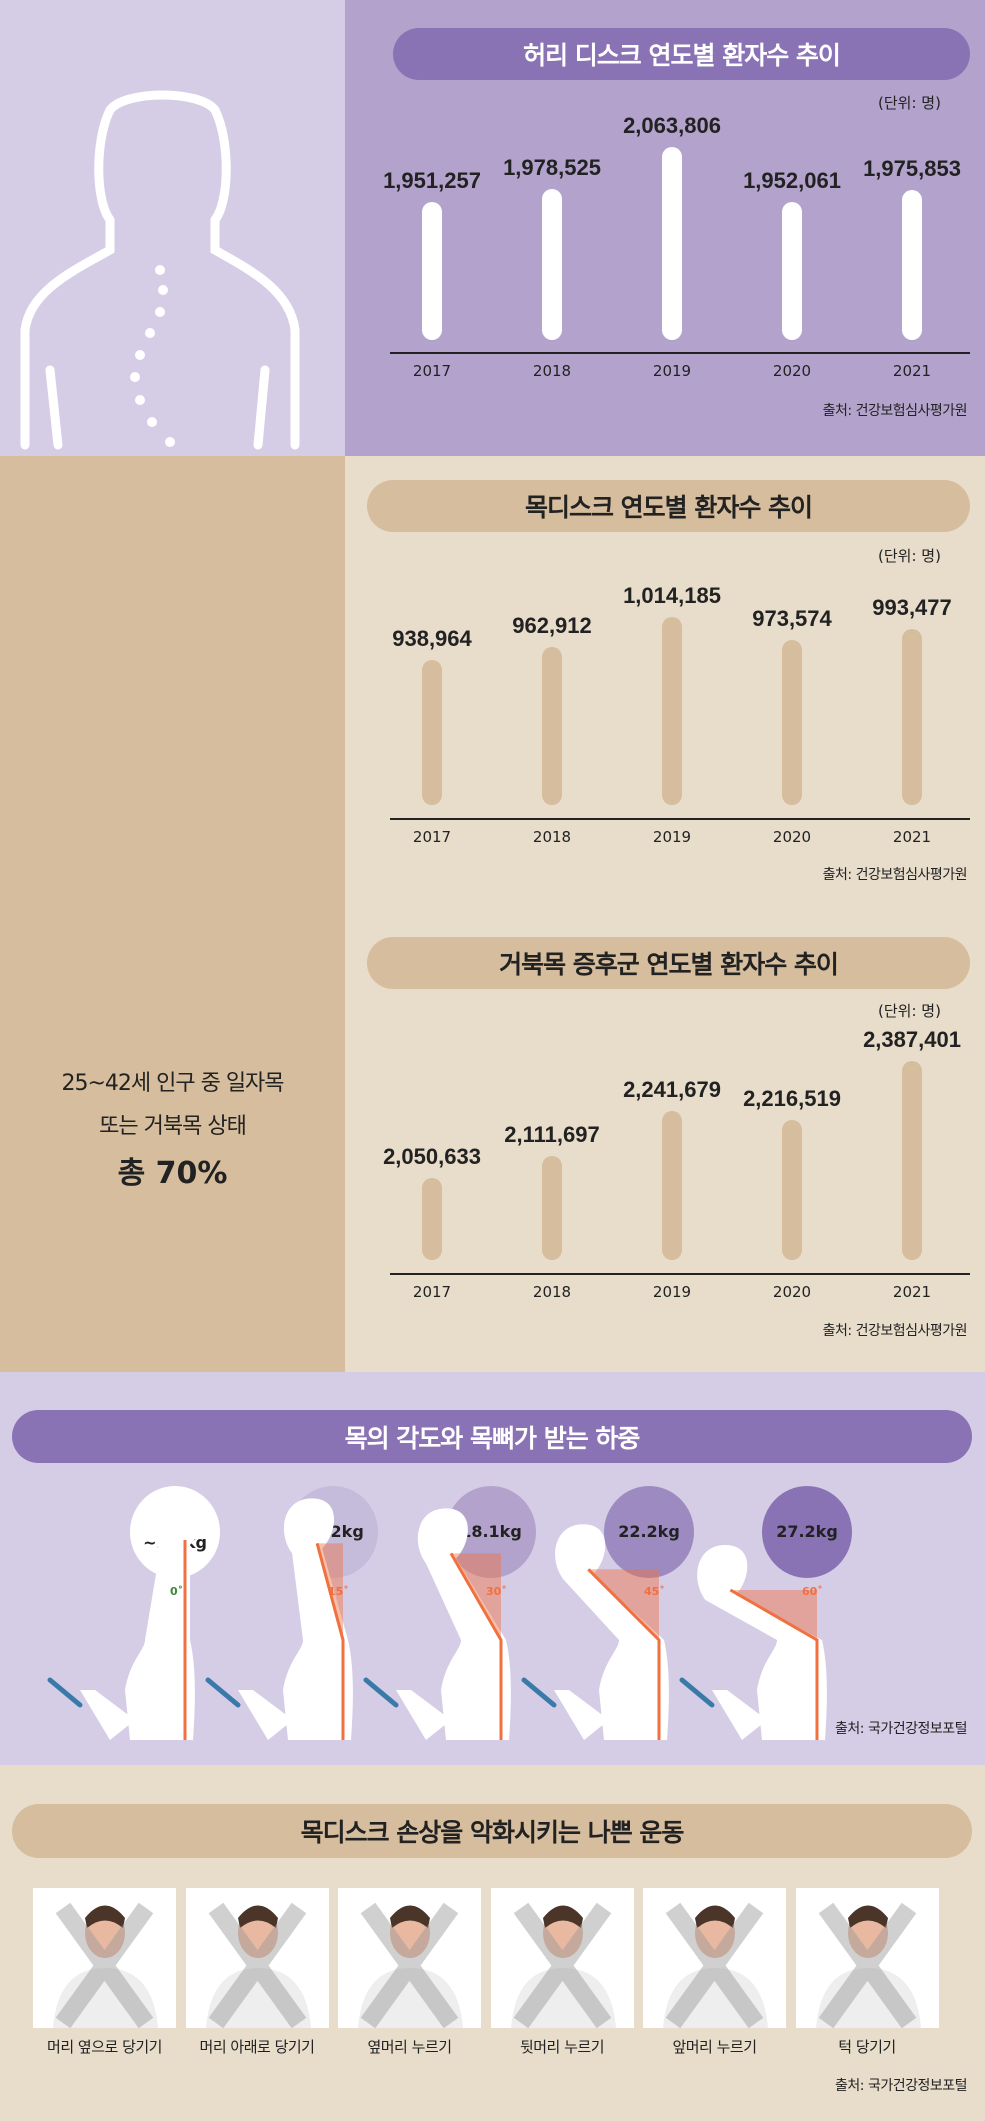 The height and width of the screenshot is (2121, 985). Describe the element at coordinates (912, 169) in the screenshot. I see `value-label: 1,975,853` at that location.